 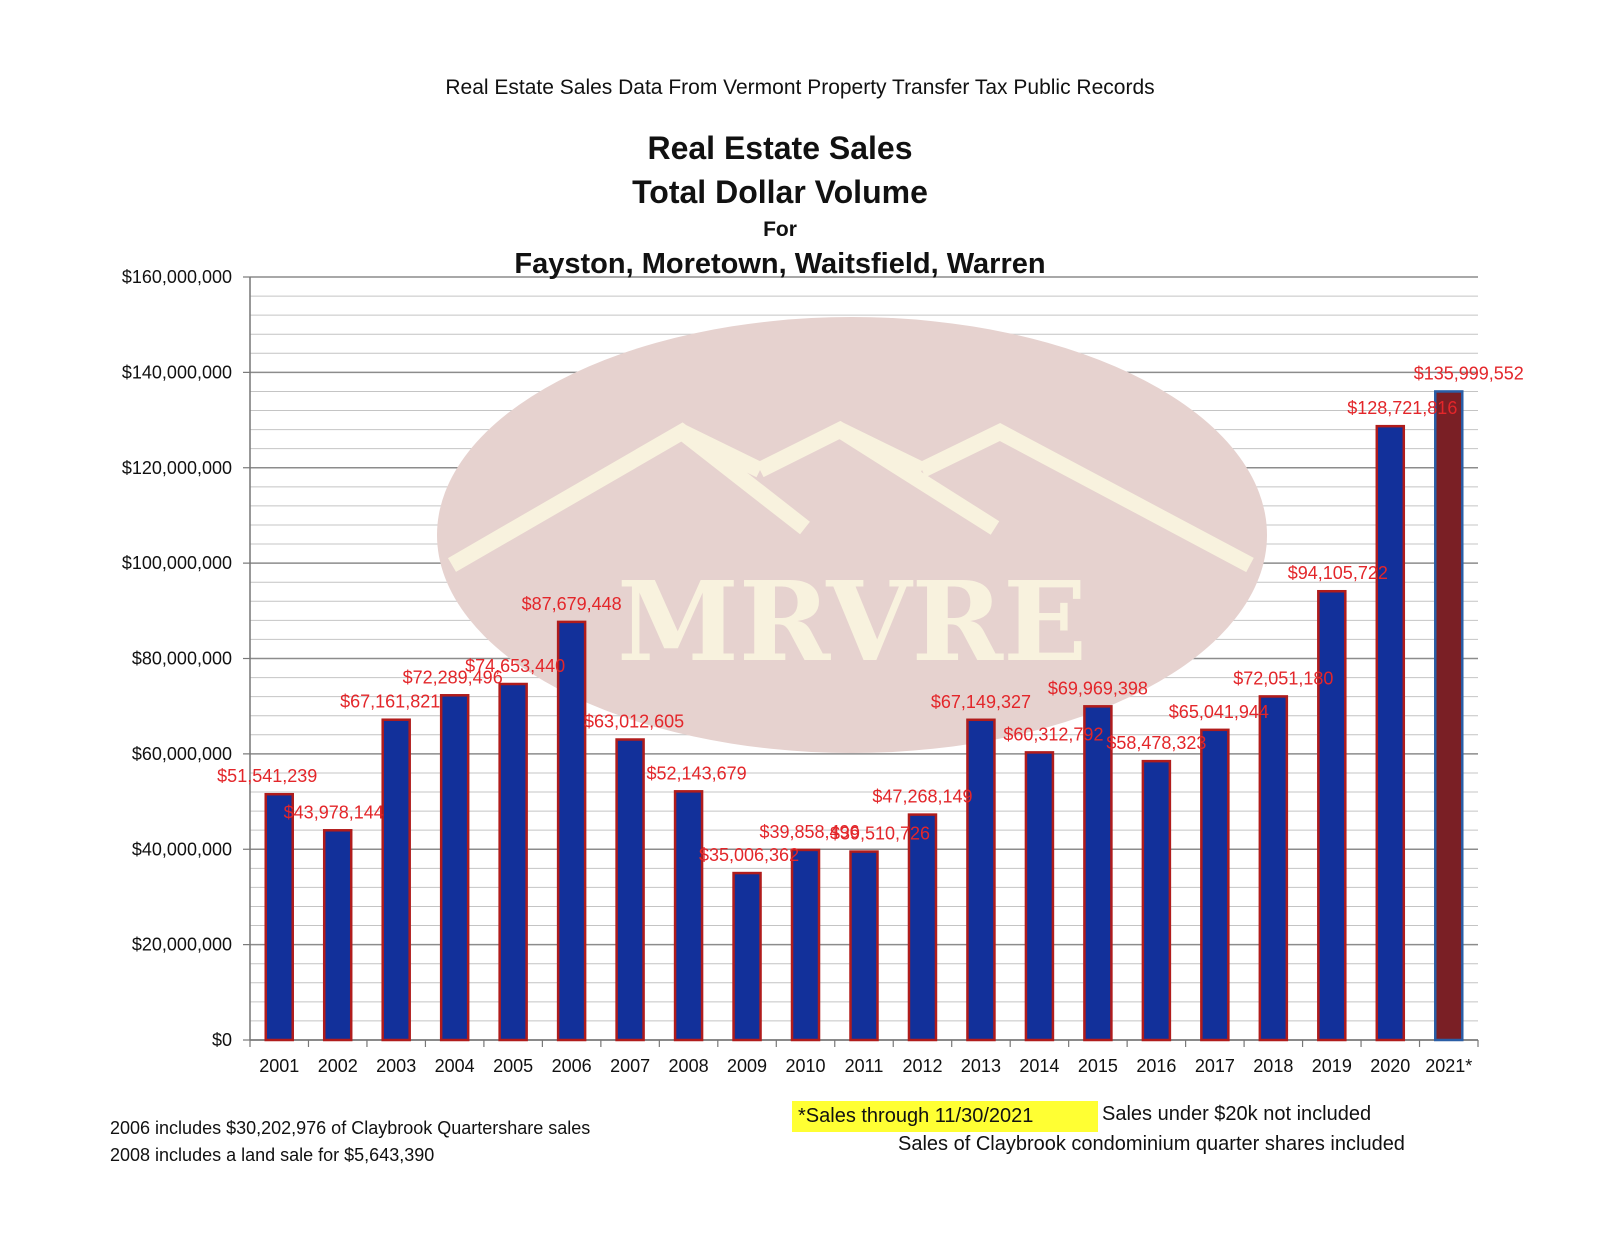 I want to click on x-tick-label: 2001, so click(x=279, y=1066).